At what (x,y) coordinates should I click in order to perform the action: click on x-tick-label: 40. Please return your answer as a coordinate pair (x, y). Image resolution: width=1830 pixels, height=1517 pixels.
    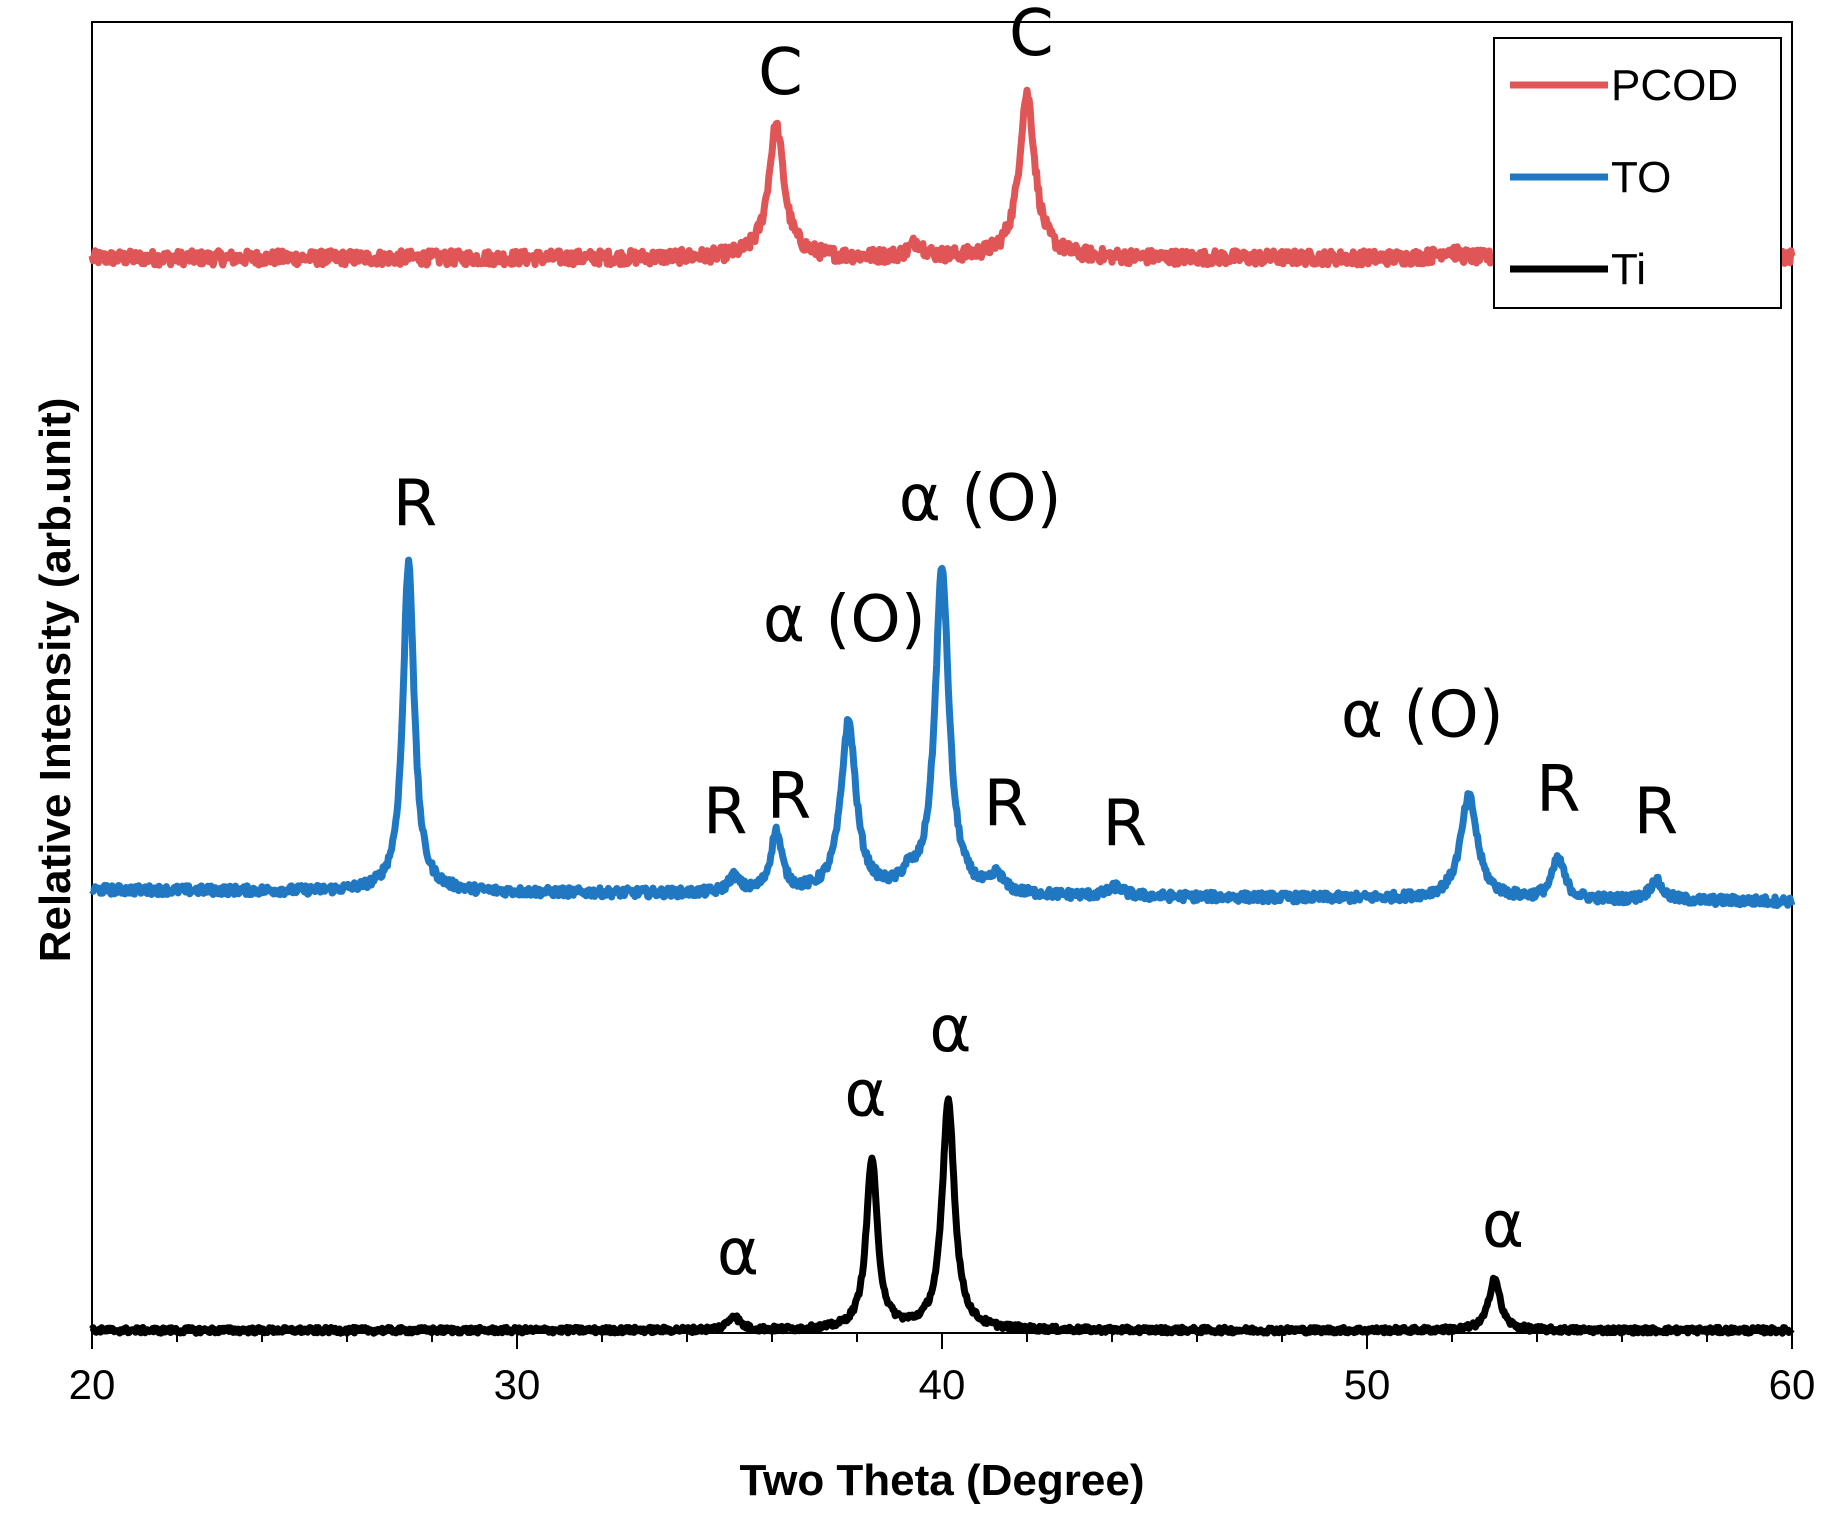
    Looking at the image, I should click on (942, 1384).